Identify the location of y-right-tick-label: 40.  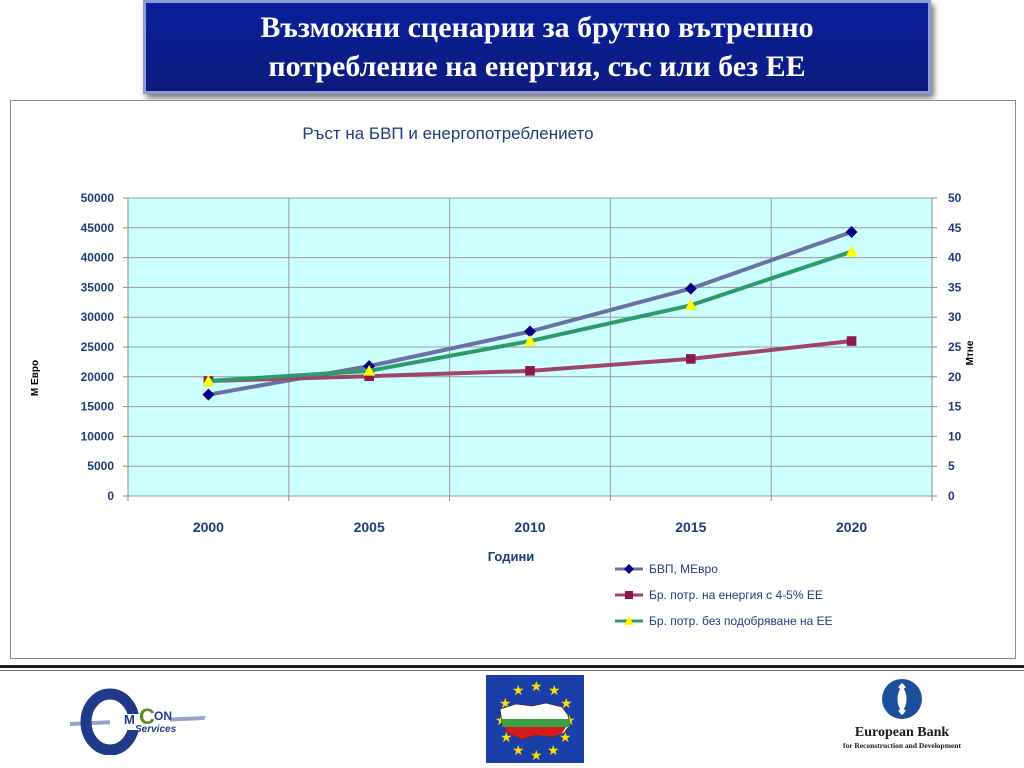
(955, 258).